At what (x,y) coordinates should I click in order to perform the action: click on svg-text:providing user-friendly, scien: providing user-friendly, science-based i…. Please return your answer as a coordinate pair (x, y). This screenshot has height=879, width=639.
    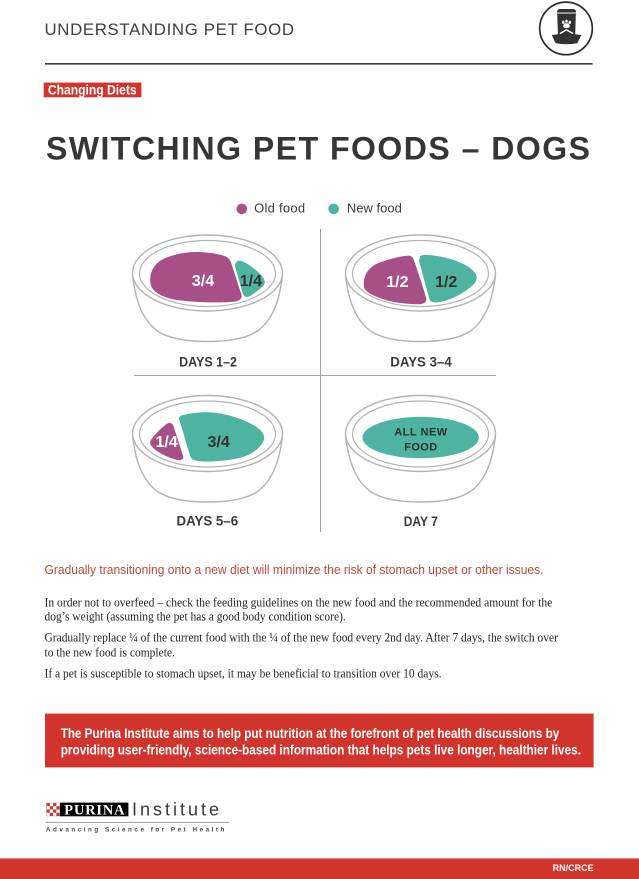
    Looking at the image, I should click on (321, 750).